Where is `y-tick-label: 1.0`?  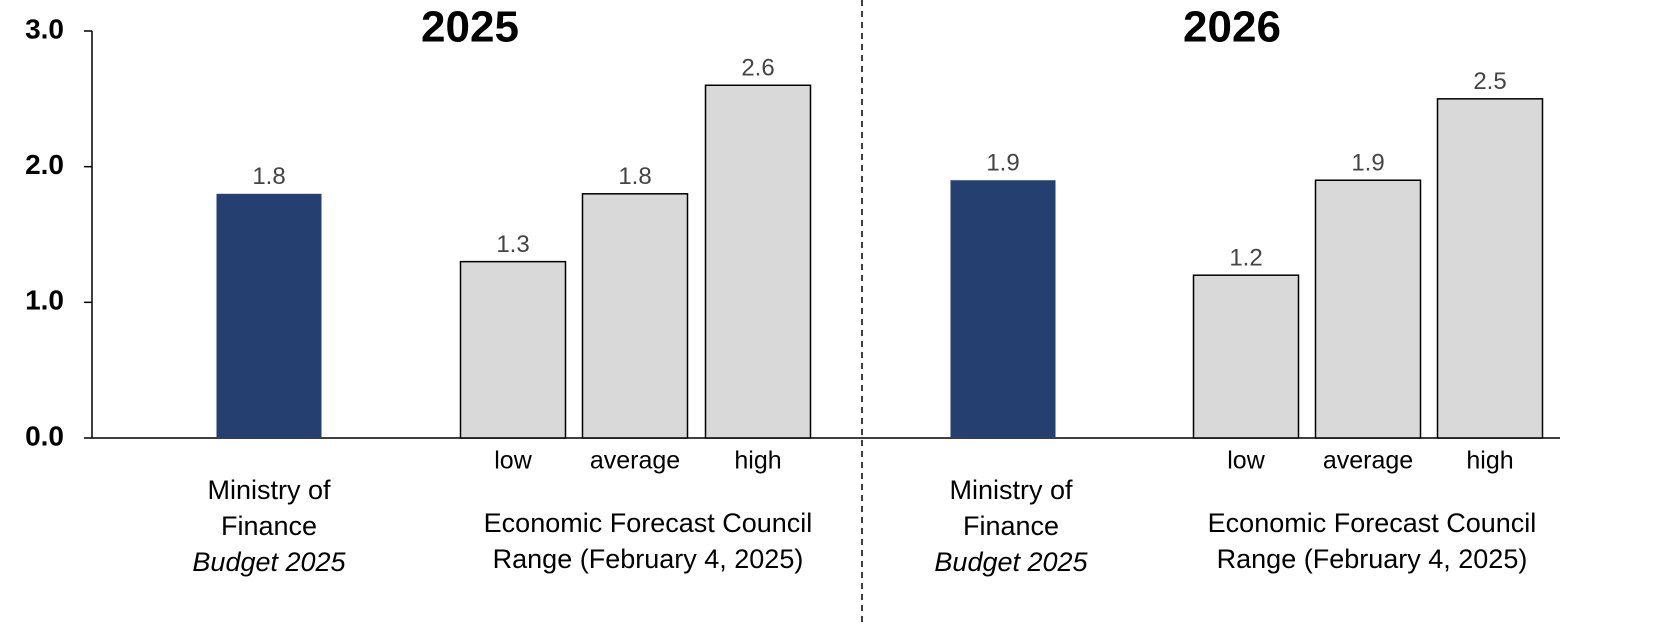 y-tick-label: 1.0 is located at coordinates (44, 300).